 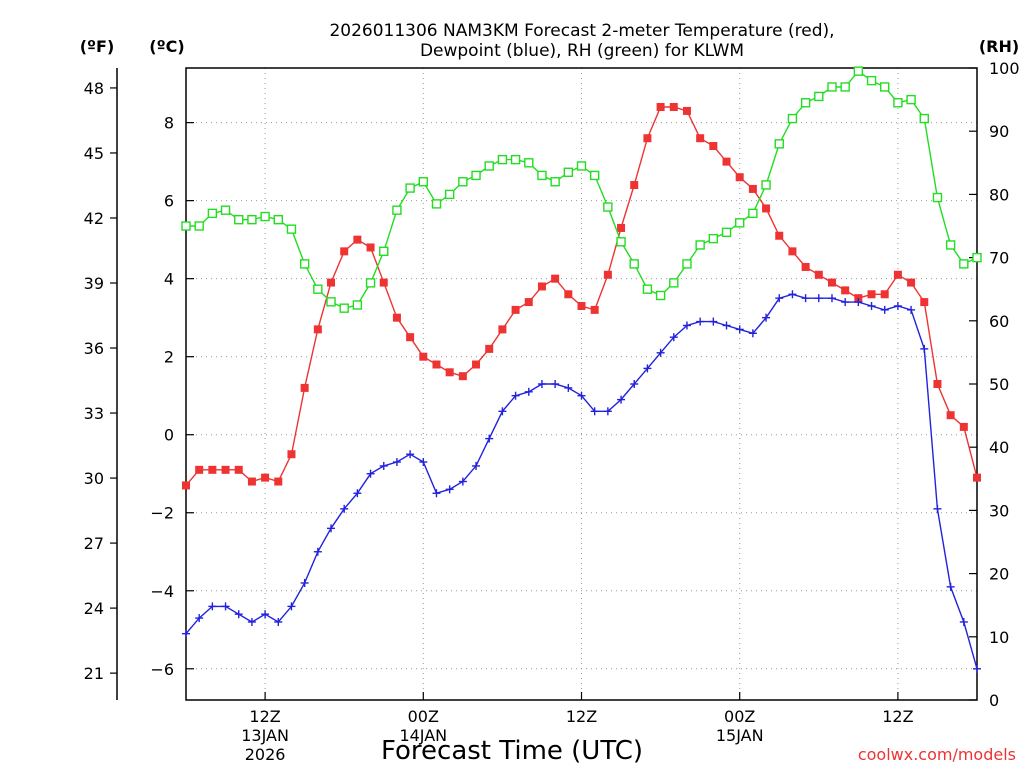 I want to click on celsius-tick-label: −6, so click(x=162, y=669).